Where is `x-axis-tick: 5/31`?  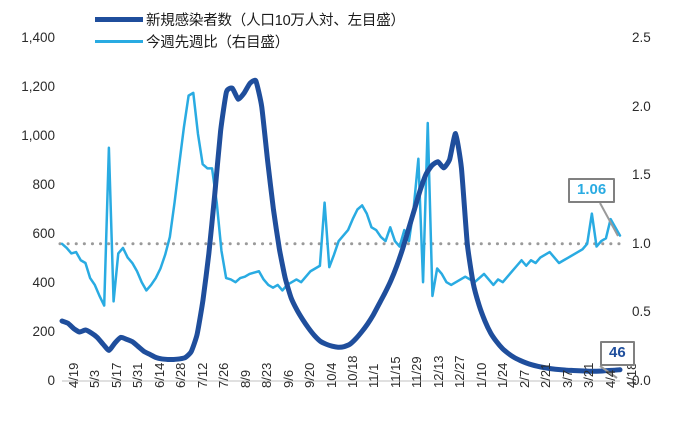 x-axis-tick: 5/31 is located at coordinates (138, 375).